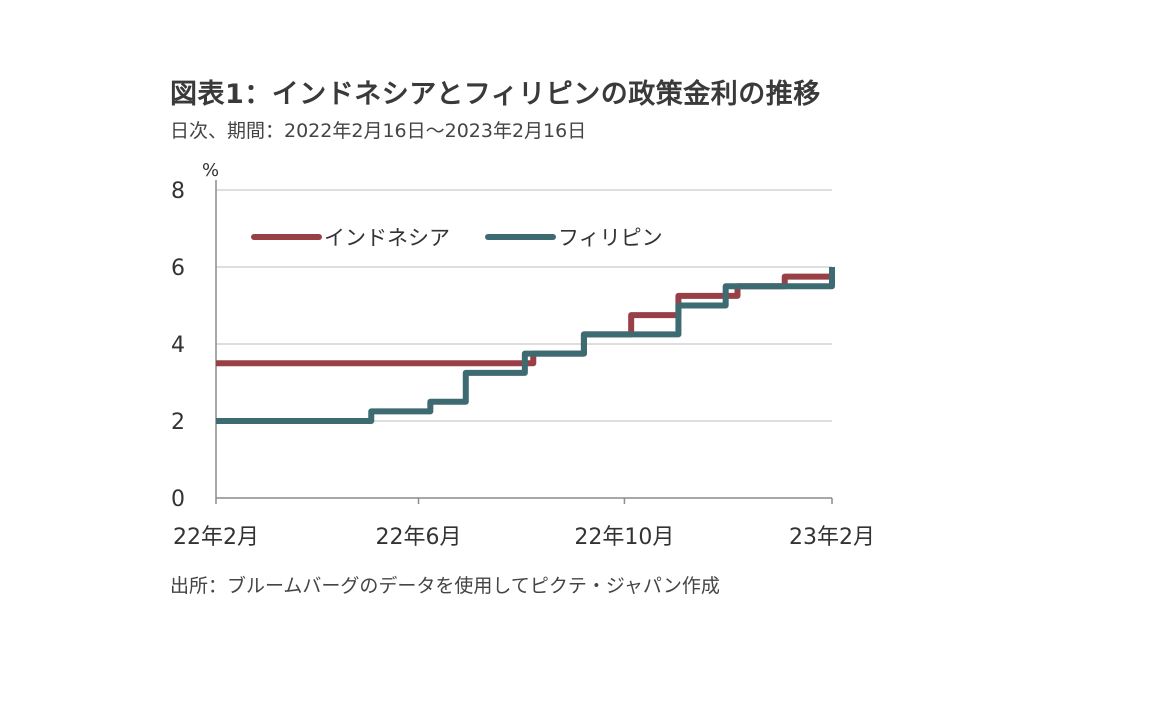  I want to click on y-tick-label: 4, so click(178, 345).